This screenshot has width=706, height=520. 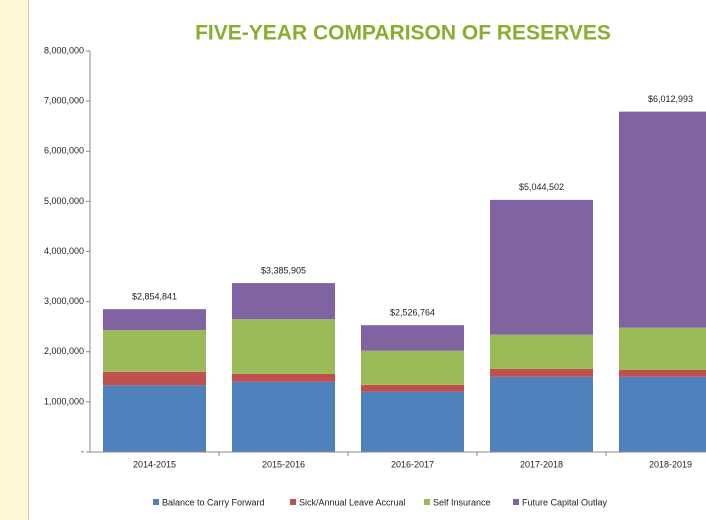 I want to click on y-tick-label: 8,000,000, so click(x=64, y=50).